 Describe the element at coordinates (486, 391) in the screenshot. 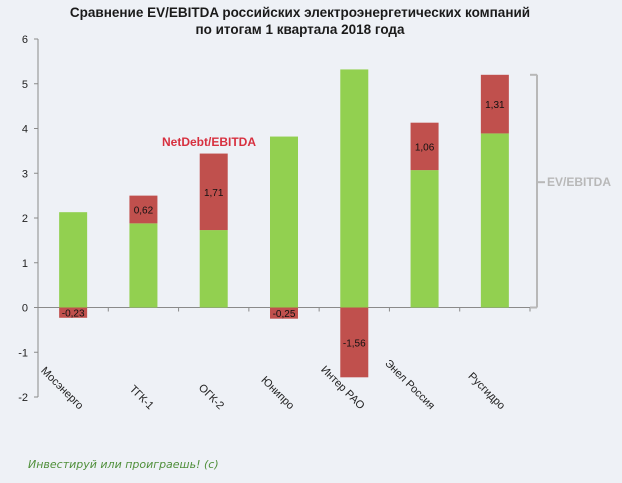

I see `category-label: Русгидро` at that location.